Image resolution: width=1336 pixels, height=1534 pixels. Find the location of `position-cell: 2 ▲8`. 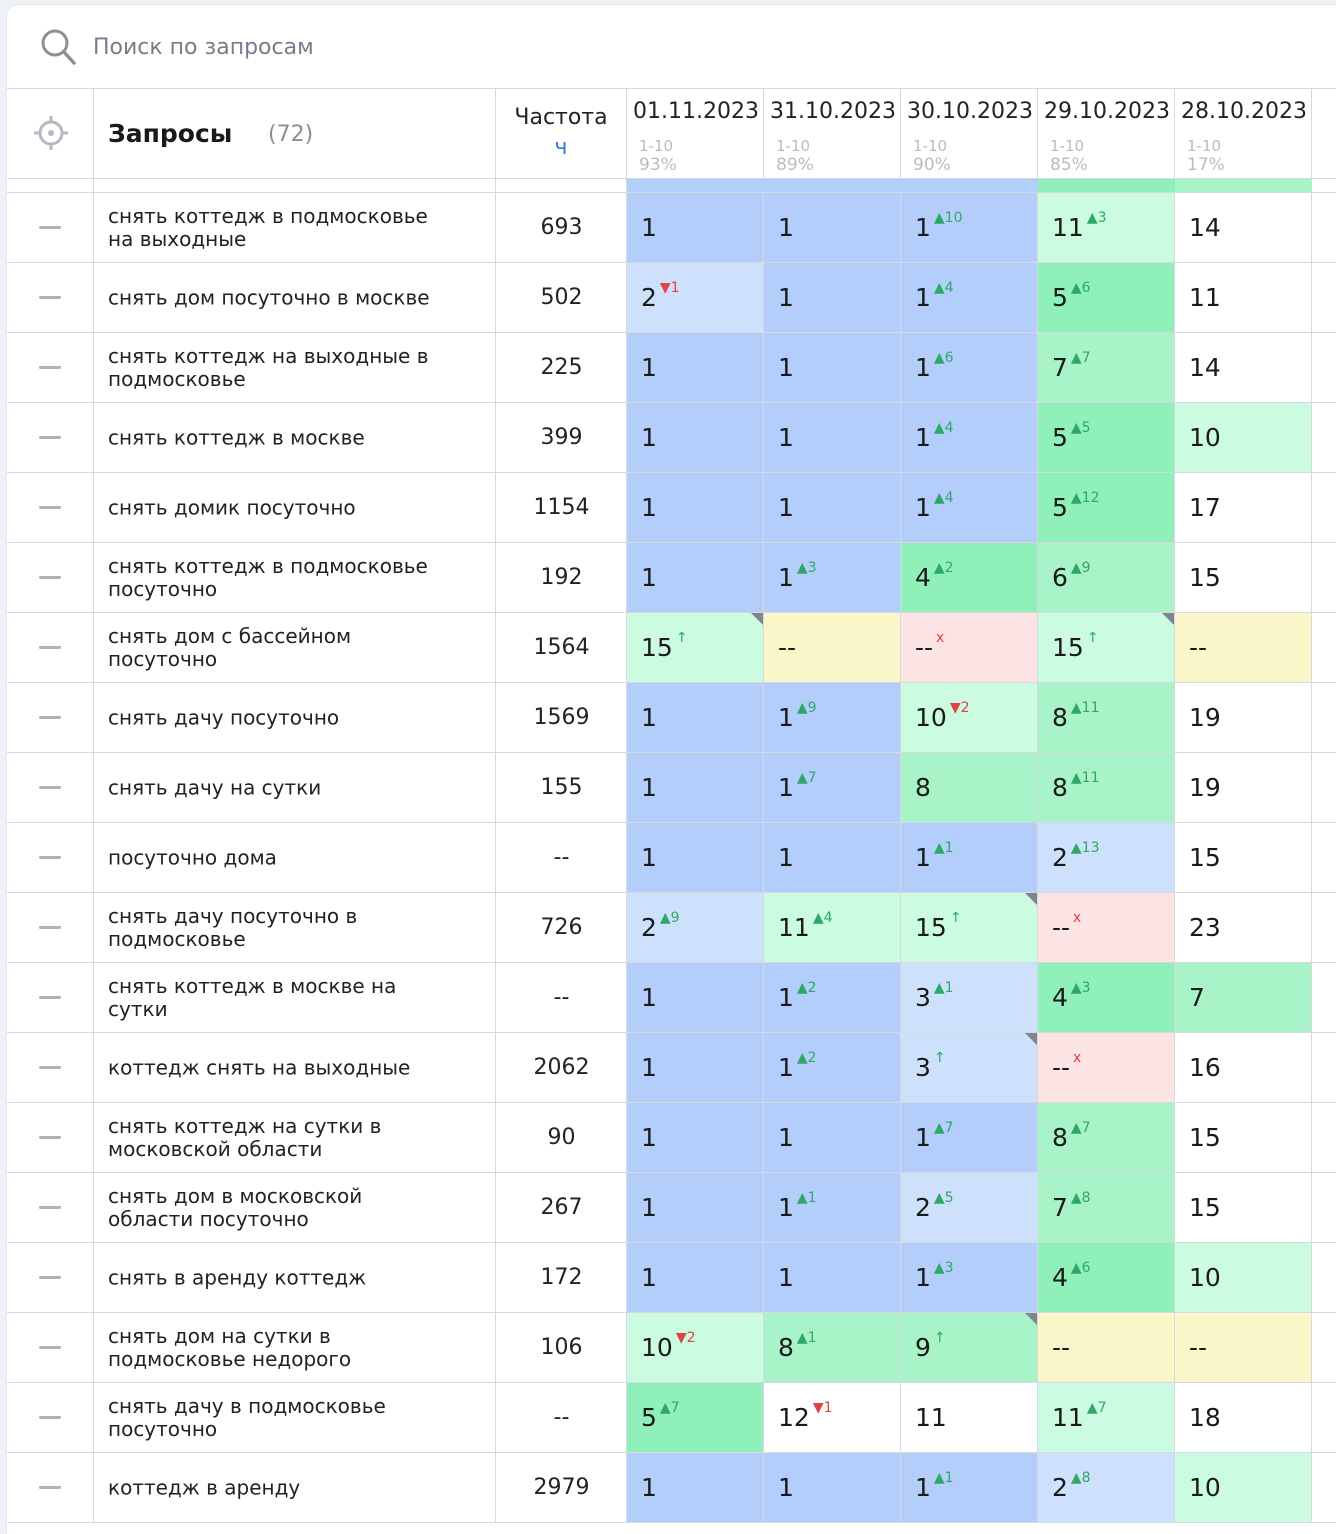

position-cell: 2 ▲8 is located at coordinates (1106, 1487).